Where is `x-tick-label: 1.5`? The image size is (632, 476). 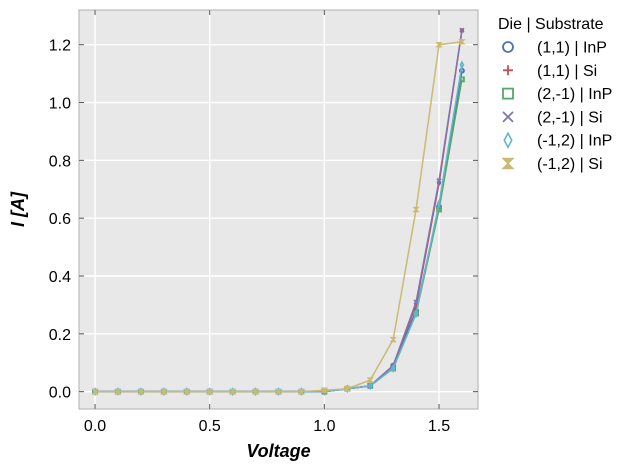 x-tick-label: 1.5 is located at coordinates (439, 426).